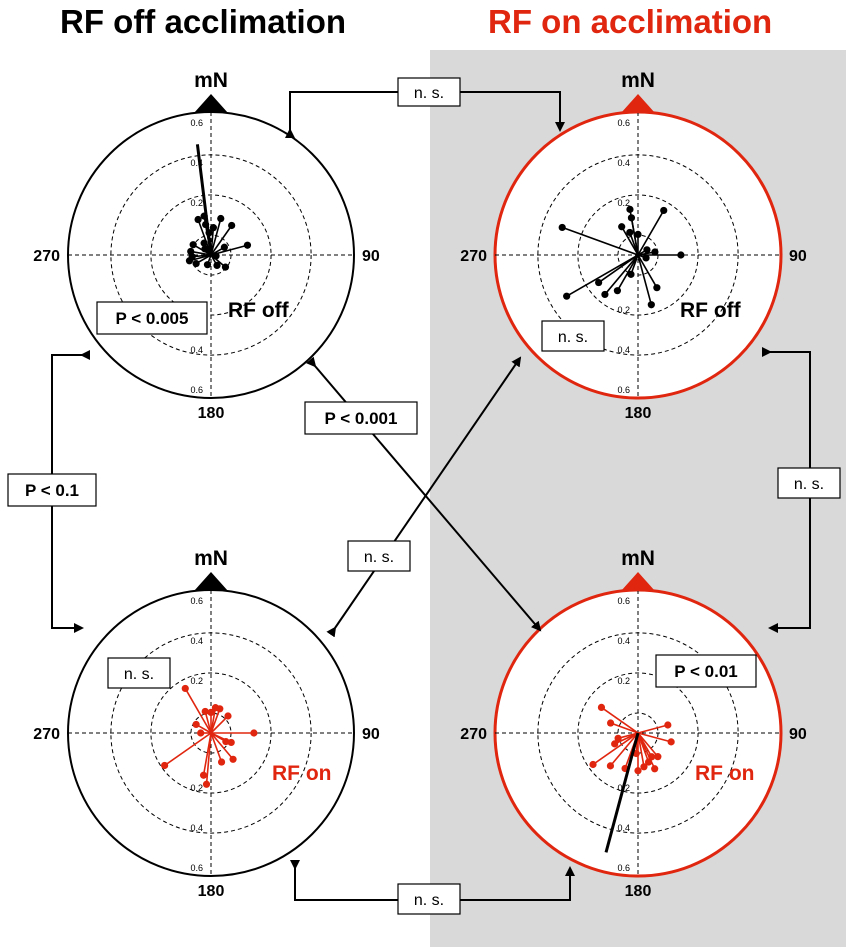 This screenshot has height=952, width=846. I want to click on diagonal-up-arrow, so click(424, 497).